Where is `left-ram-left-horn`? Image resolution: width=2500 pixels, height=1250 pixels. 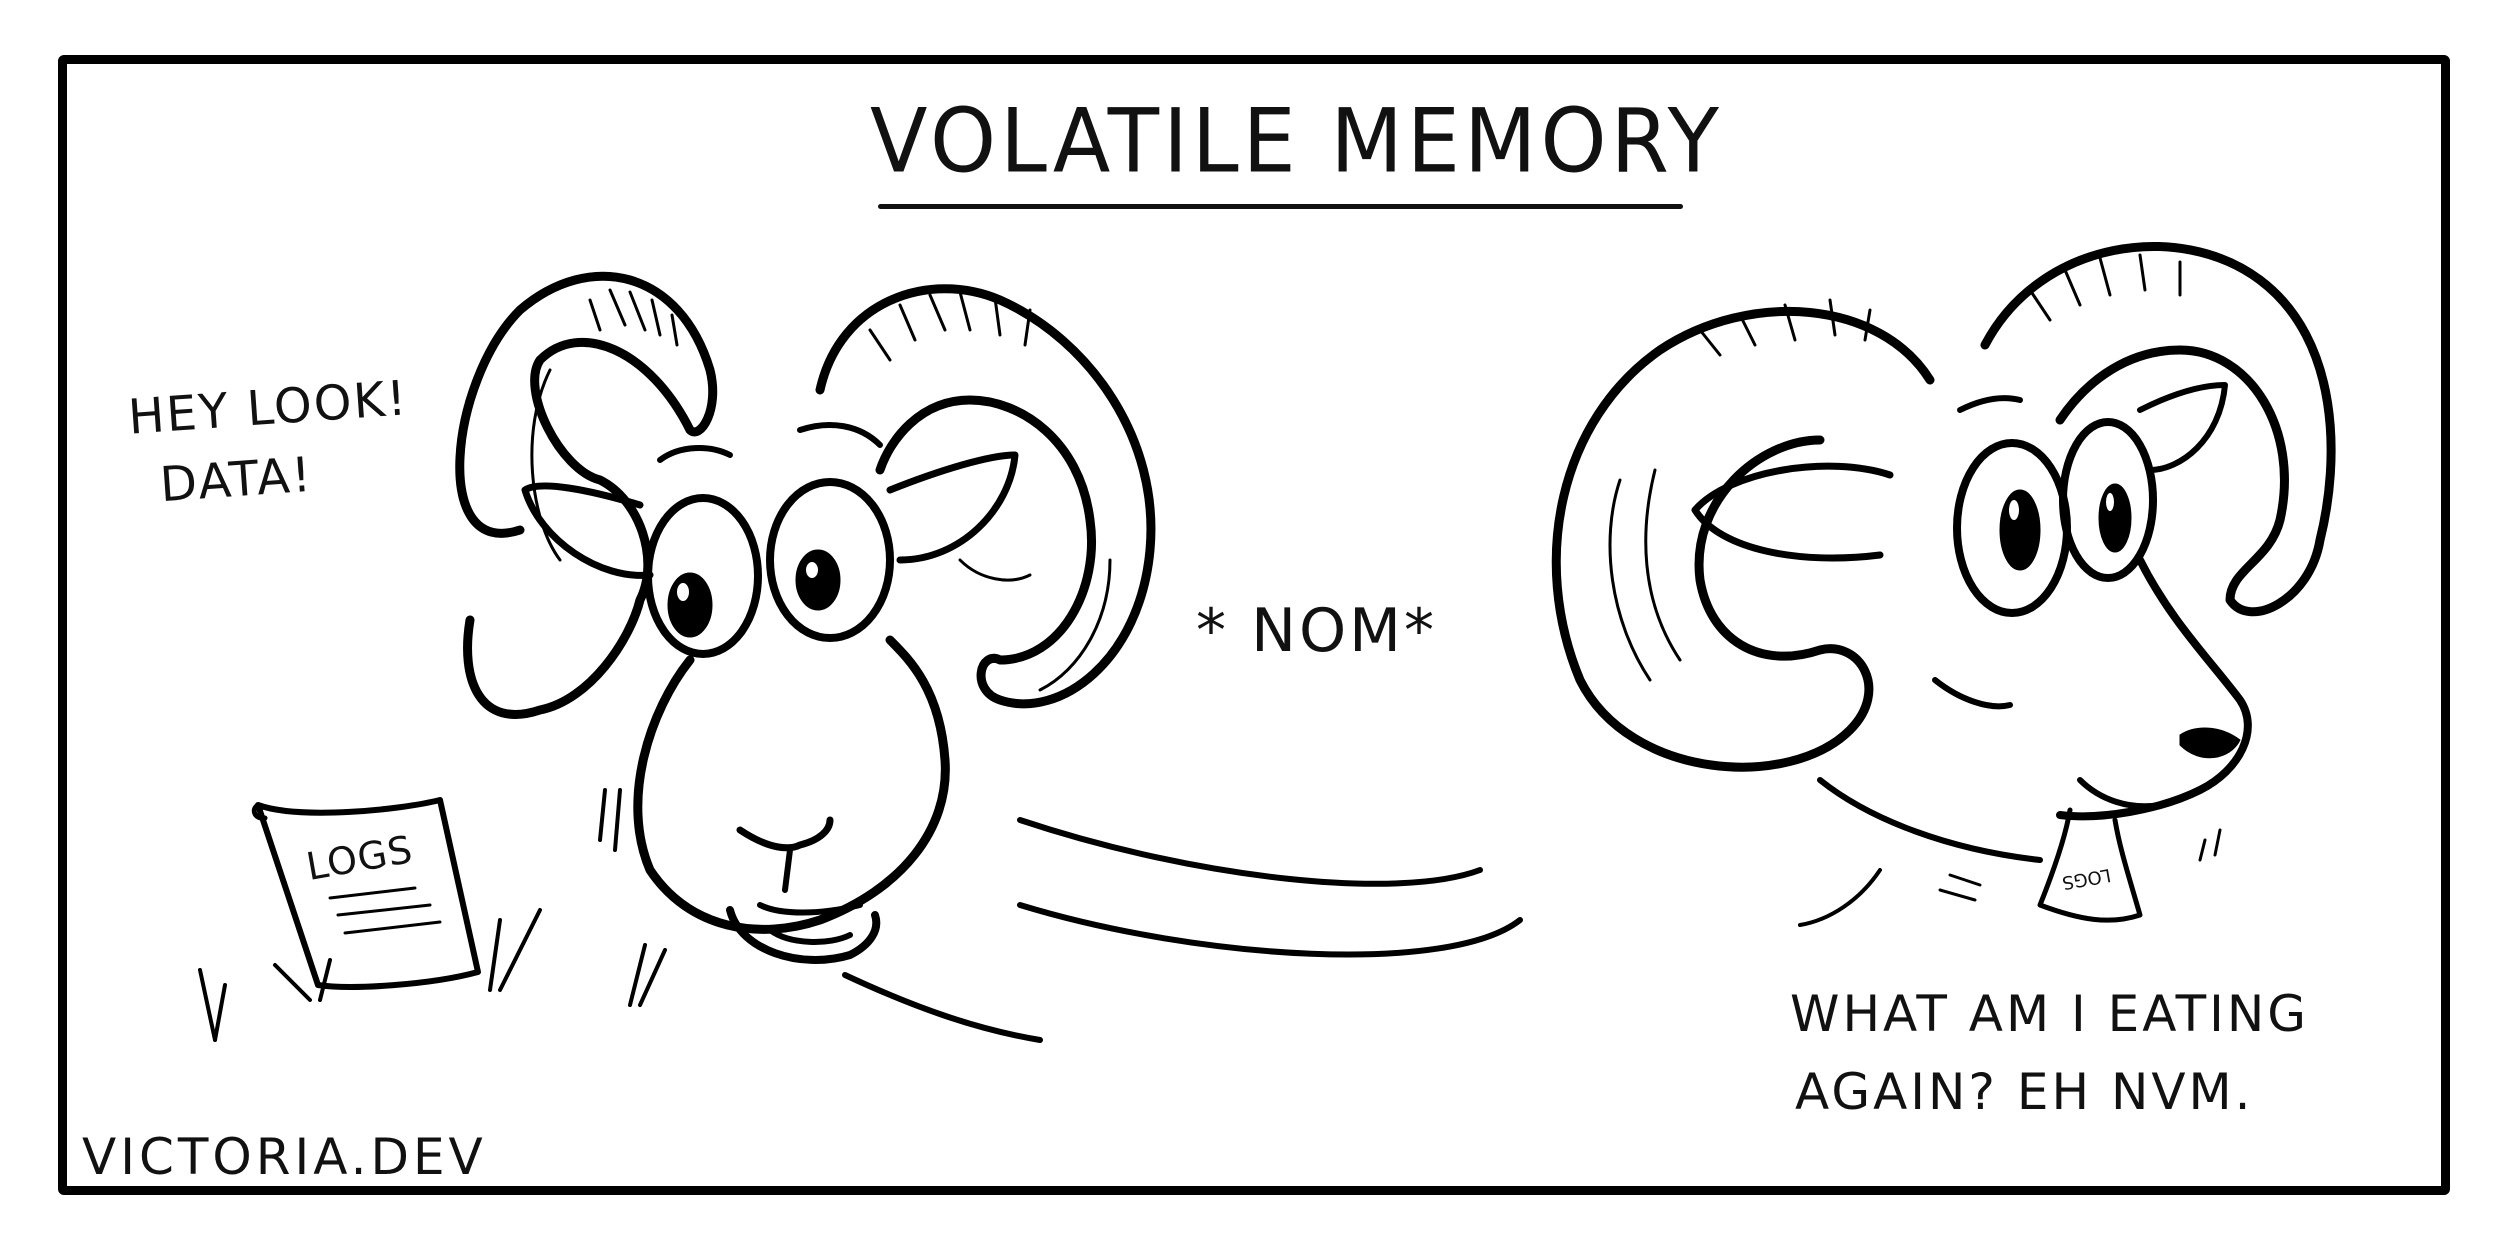 left-ram-left-horn is located at coordinates (586, 495).